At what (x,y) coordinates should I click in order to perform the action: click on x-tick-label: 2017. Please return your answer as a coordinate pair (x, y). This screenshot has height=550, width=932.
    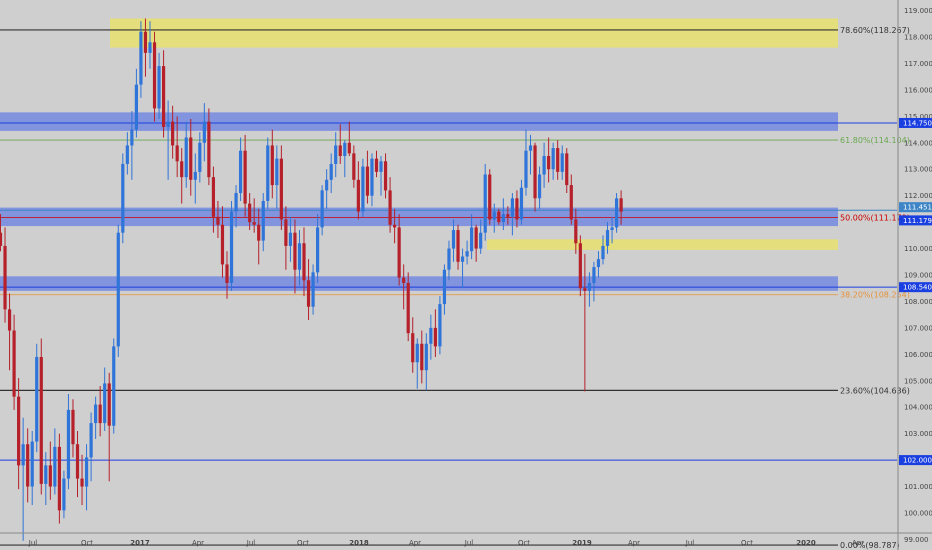
    Looking at the image, I should click on (140, 543).